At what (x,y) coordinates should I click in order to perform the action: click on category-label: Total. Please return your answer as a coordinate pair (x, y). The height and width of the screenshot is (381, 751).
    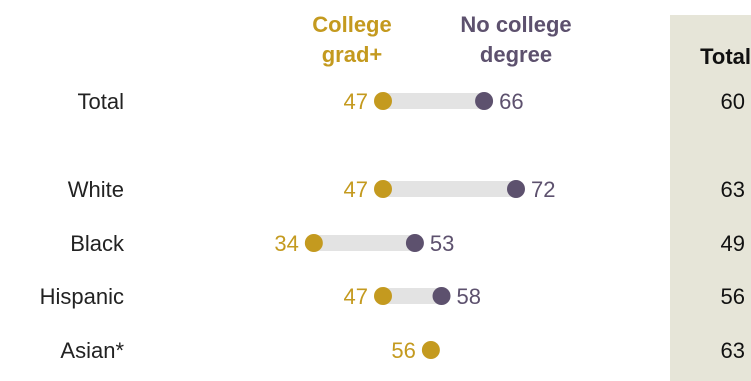
    Looking at the image, I should click on (101, 101).